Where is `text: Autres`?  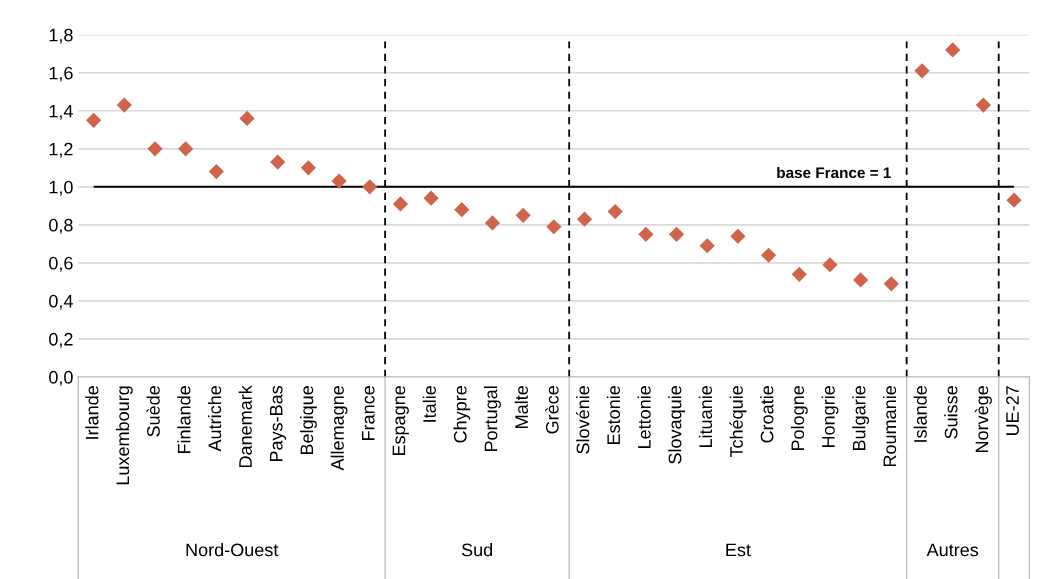
text: Autres is located at coordinates (952, 550).